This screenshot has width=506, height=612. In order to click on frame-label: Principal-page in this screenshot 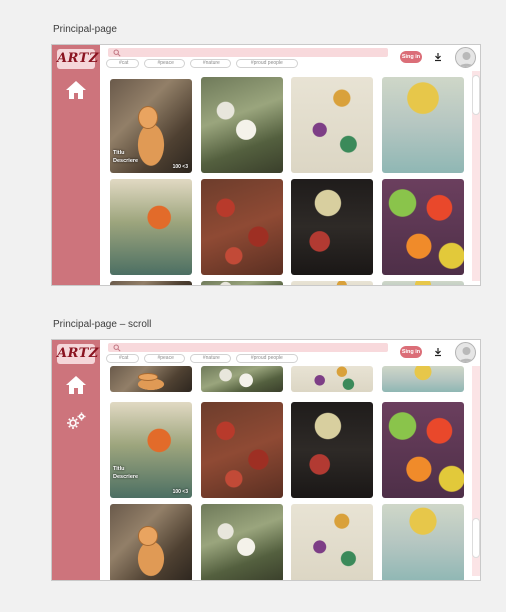, I will do `click(85, 29)`.